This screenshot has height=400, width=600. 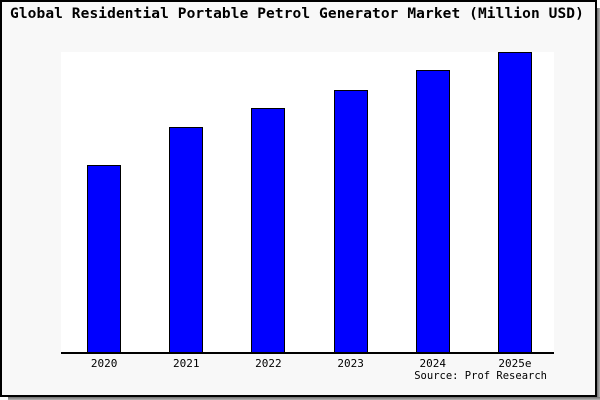 What do you see at coordinates (350, 363) in the screenshot?
I see `x-tick-2023: 2023` at bounding box center [350, 363].